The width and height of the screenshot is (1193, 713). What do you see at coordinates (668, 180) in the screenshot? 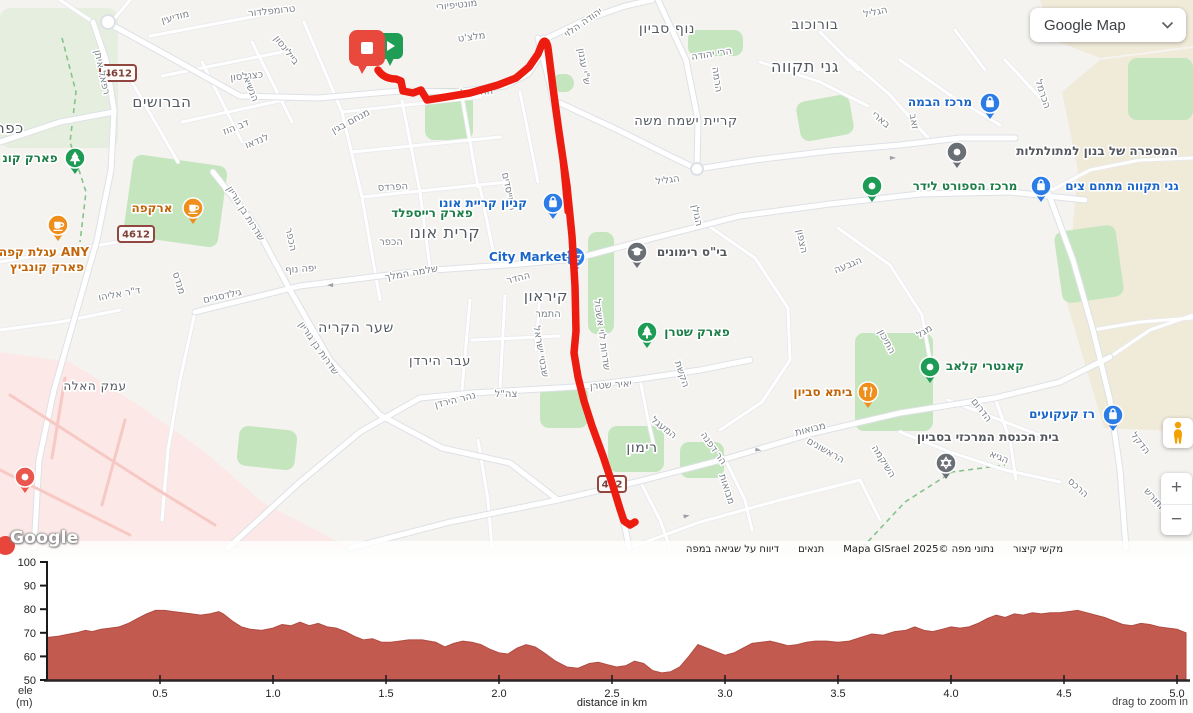
I see `street-label: הגליל` at bounding box center [668, 180].